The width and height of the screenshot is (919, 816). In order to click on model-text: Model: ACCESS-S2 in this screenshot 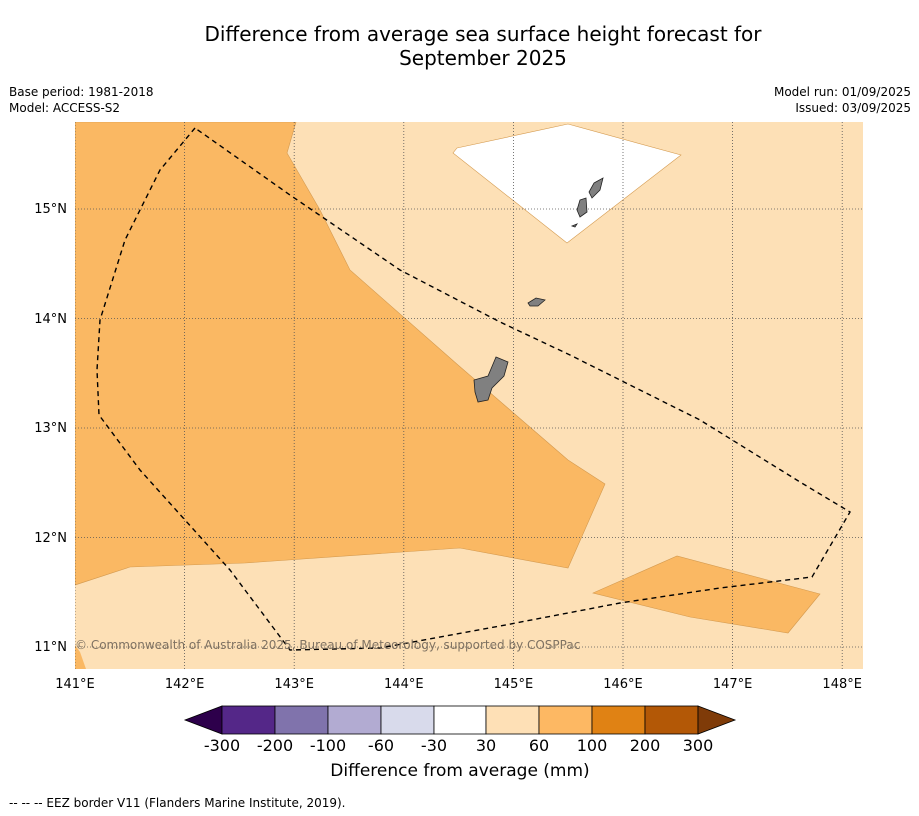, I will do `click(65, 108)`.